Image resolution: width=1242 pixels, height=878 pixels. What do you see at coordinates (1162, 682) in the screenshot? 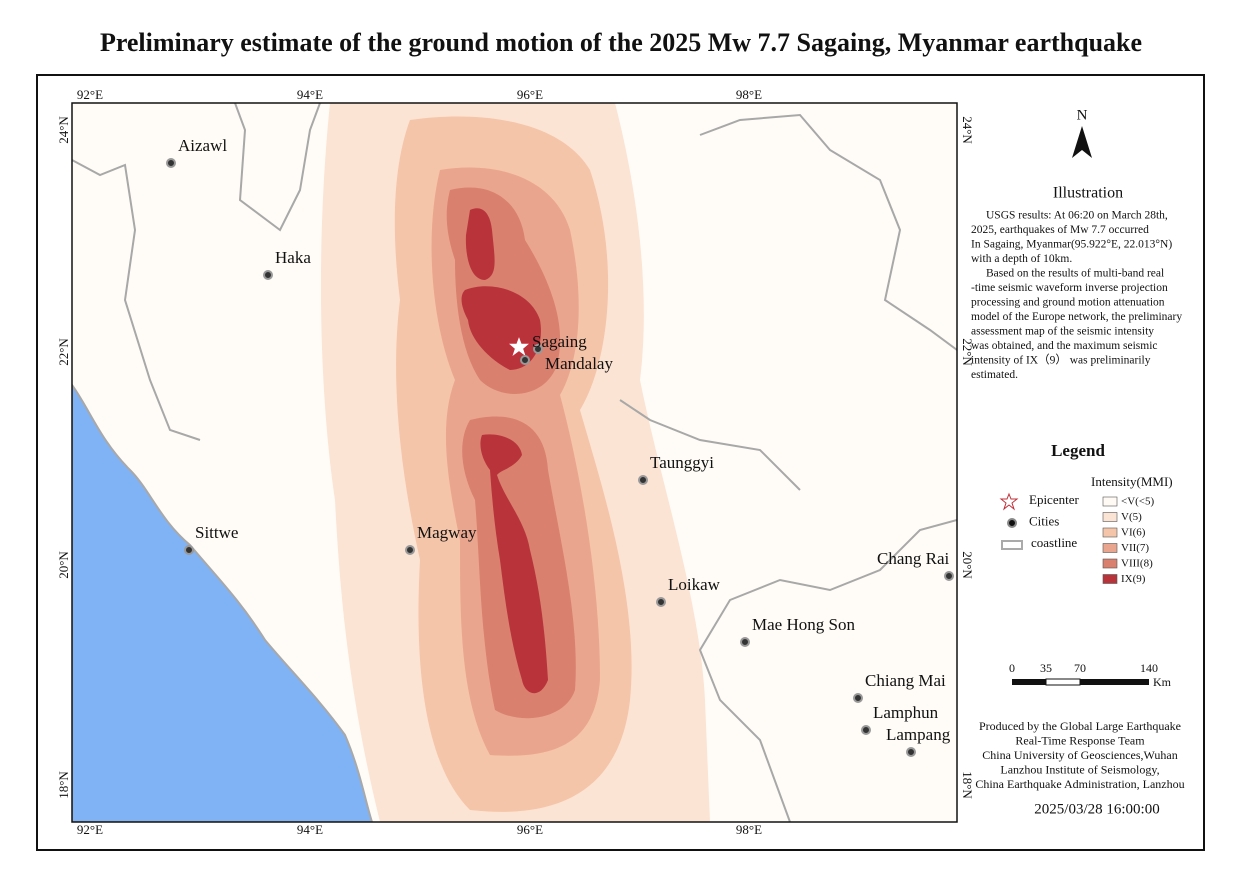
I see `scale-unit: Km` at bounding box center [1162, 682].